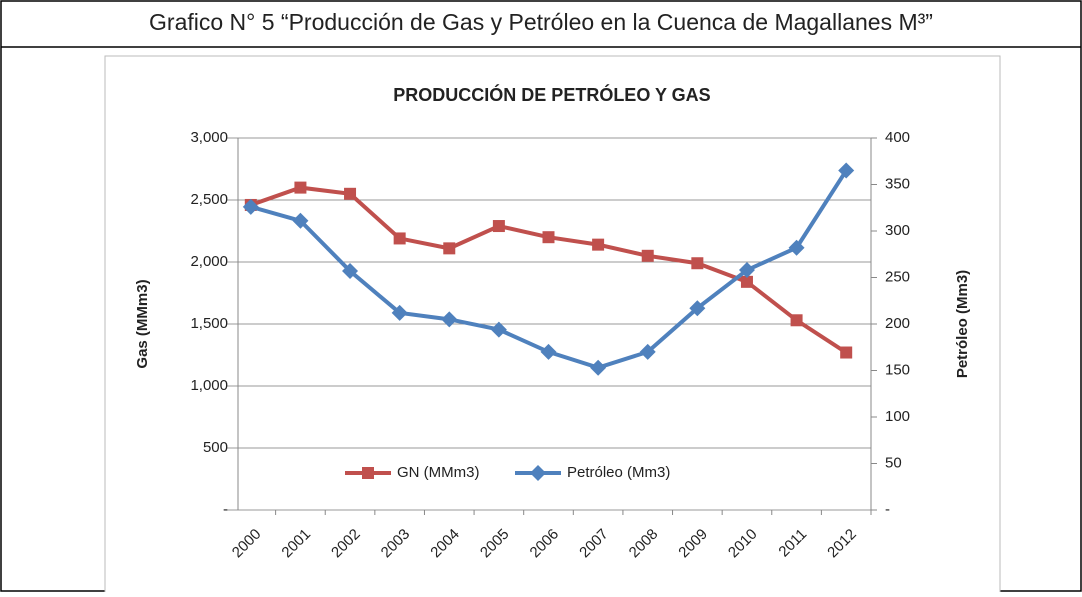  What do you see at coordinates (438, 472) in the screenshot?
I see `legend-label: GN (MMm3)` at bounding box center [438, 472].